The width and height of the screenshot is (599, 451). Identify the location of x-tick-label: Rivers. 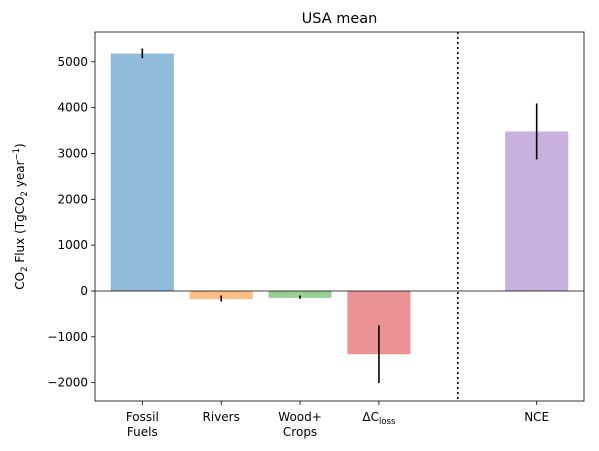
(221, 417).